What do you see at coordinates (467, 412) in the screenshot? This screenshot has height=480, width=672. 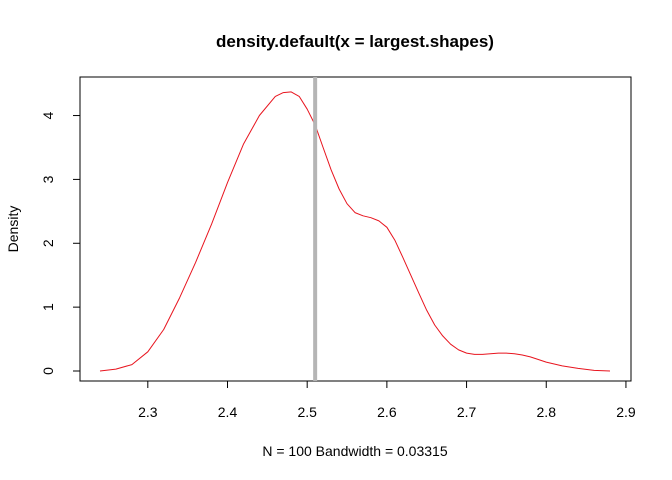 I see `x-tick-label: 2.7` at bounding box center [467, 412].